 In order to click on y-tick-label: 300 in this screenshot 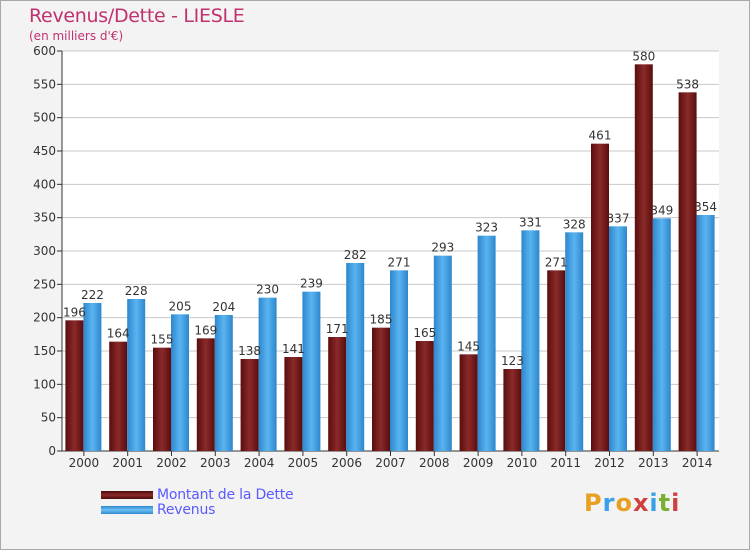, I will do `click(44, 251)`.